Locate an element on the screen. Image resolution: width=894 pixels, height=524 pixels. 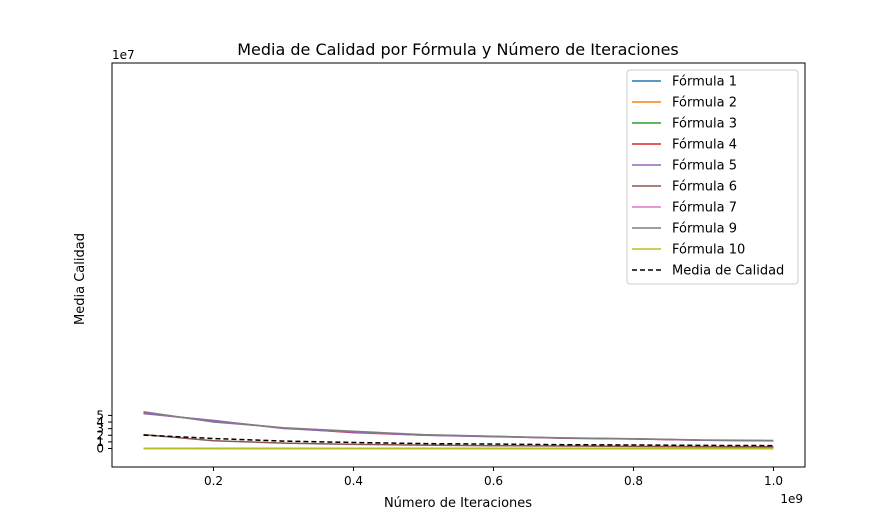
legend-label: Fórmula 3 is located at coordinates (704, 124).